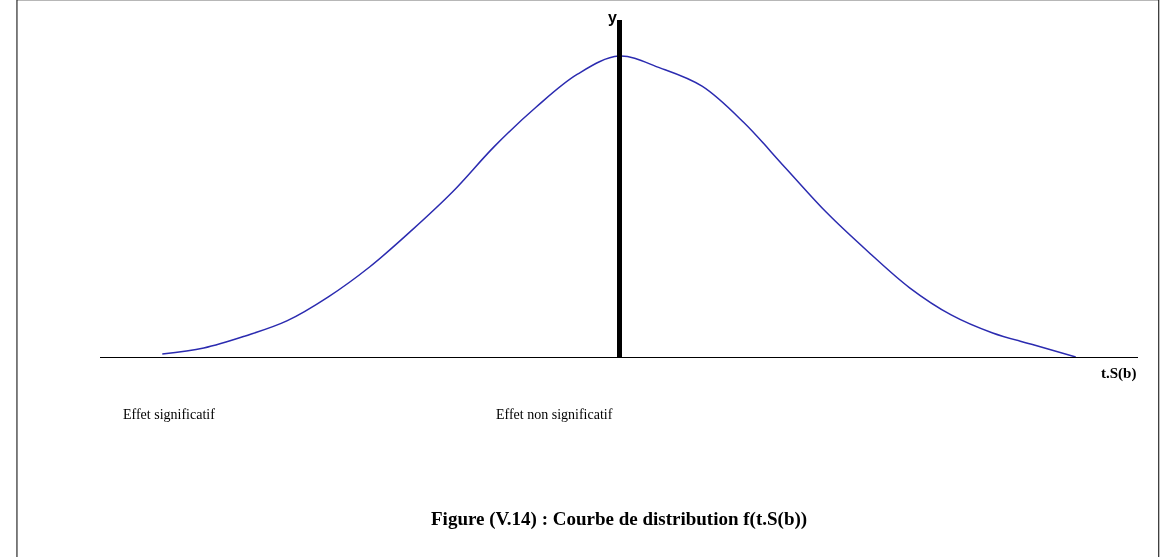  What do you see at coordinates (1119, 373) in the screenshot?
I see `x-axis-title: t.S(b)` at bounding box center [1119, 373].